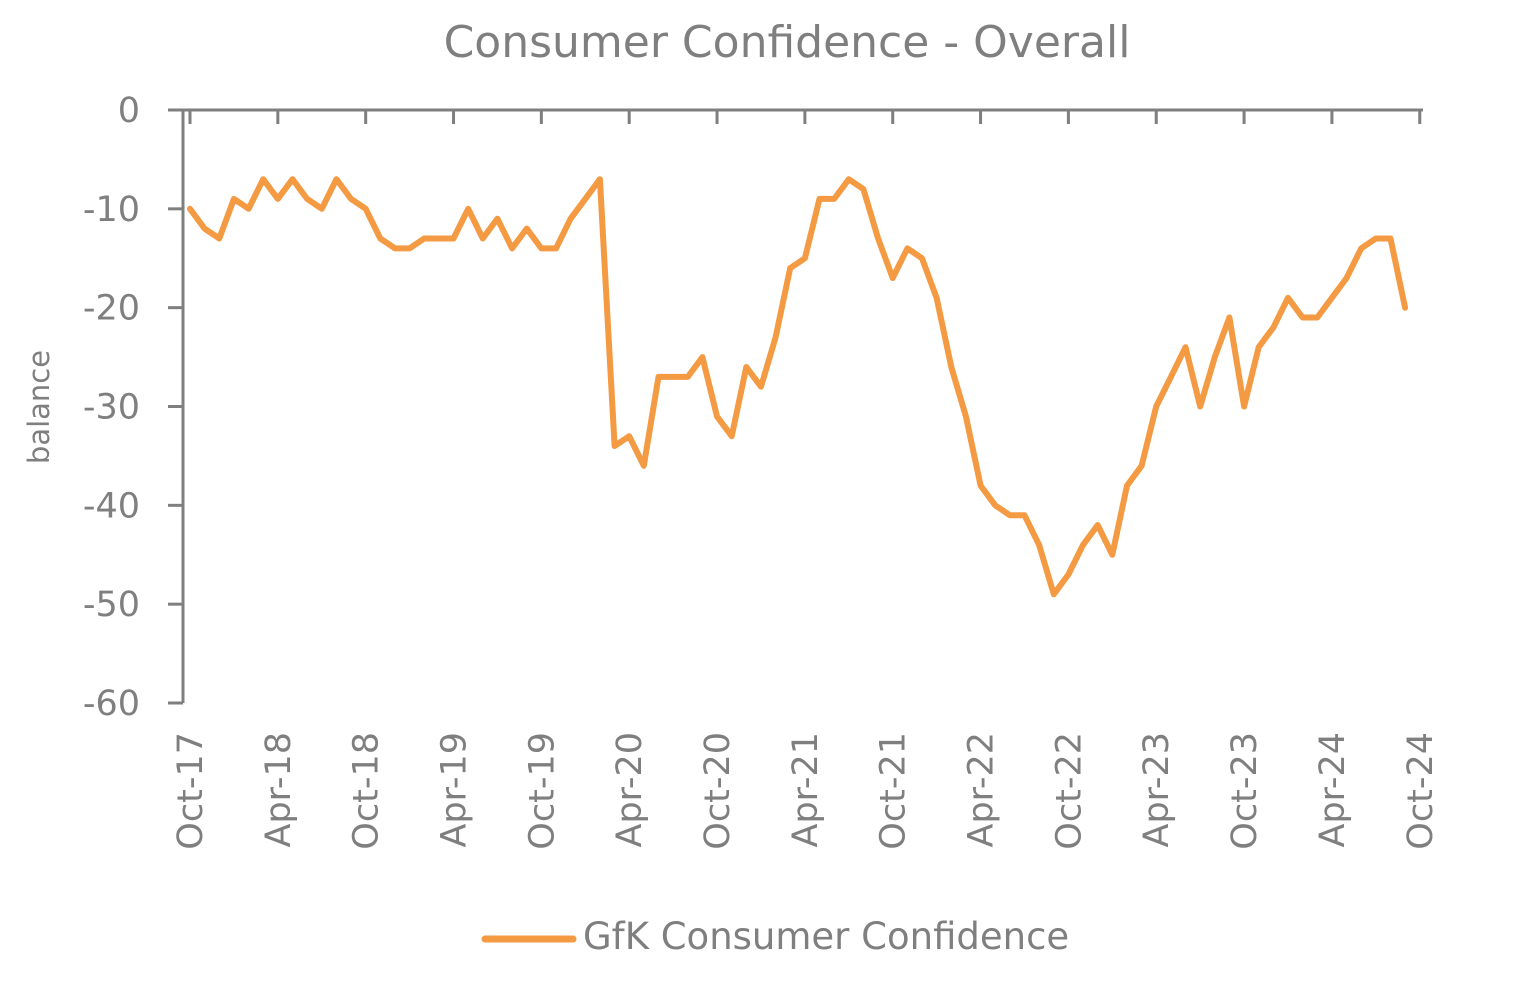 This screenshot has width=1535, height=1003. What do you see at coordinates (787, 42) in the screenshot?
I see `chart-title: Consumer Confidence - Overall` at bounding box center [787, 42].